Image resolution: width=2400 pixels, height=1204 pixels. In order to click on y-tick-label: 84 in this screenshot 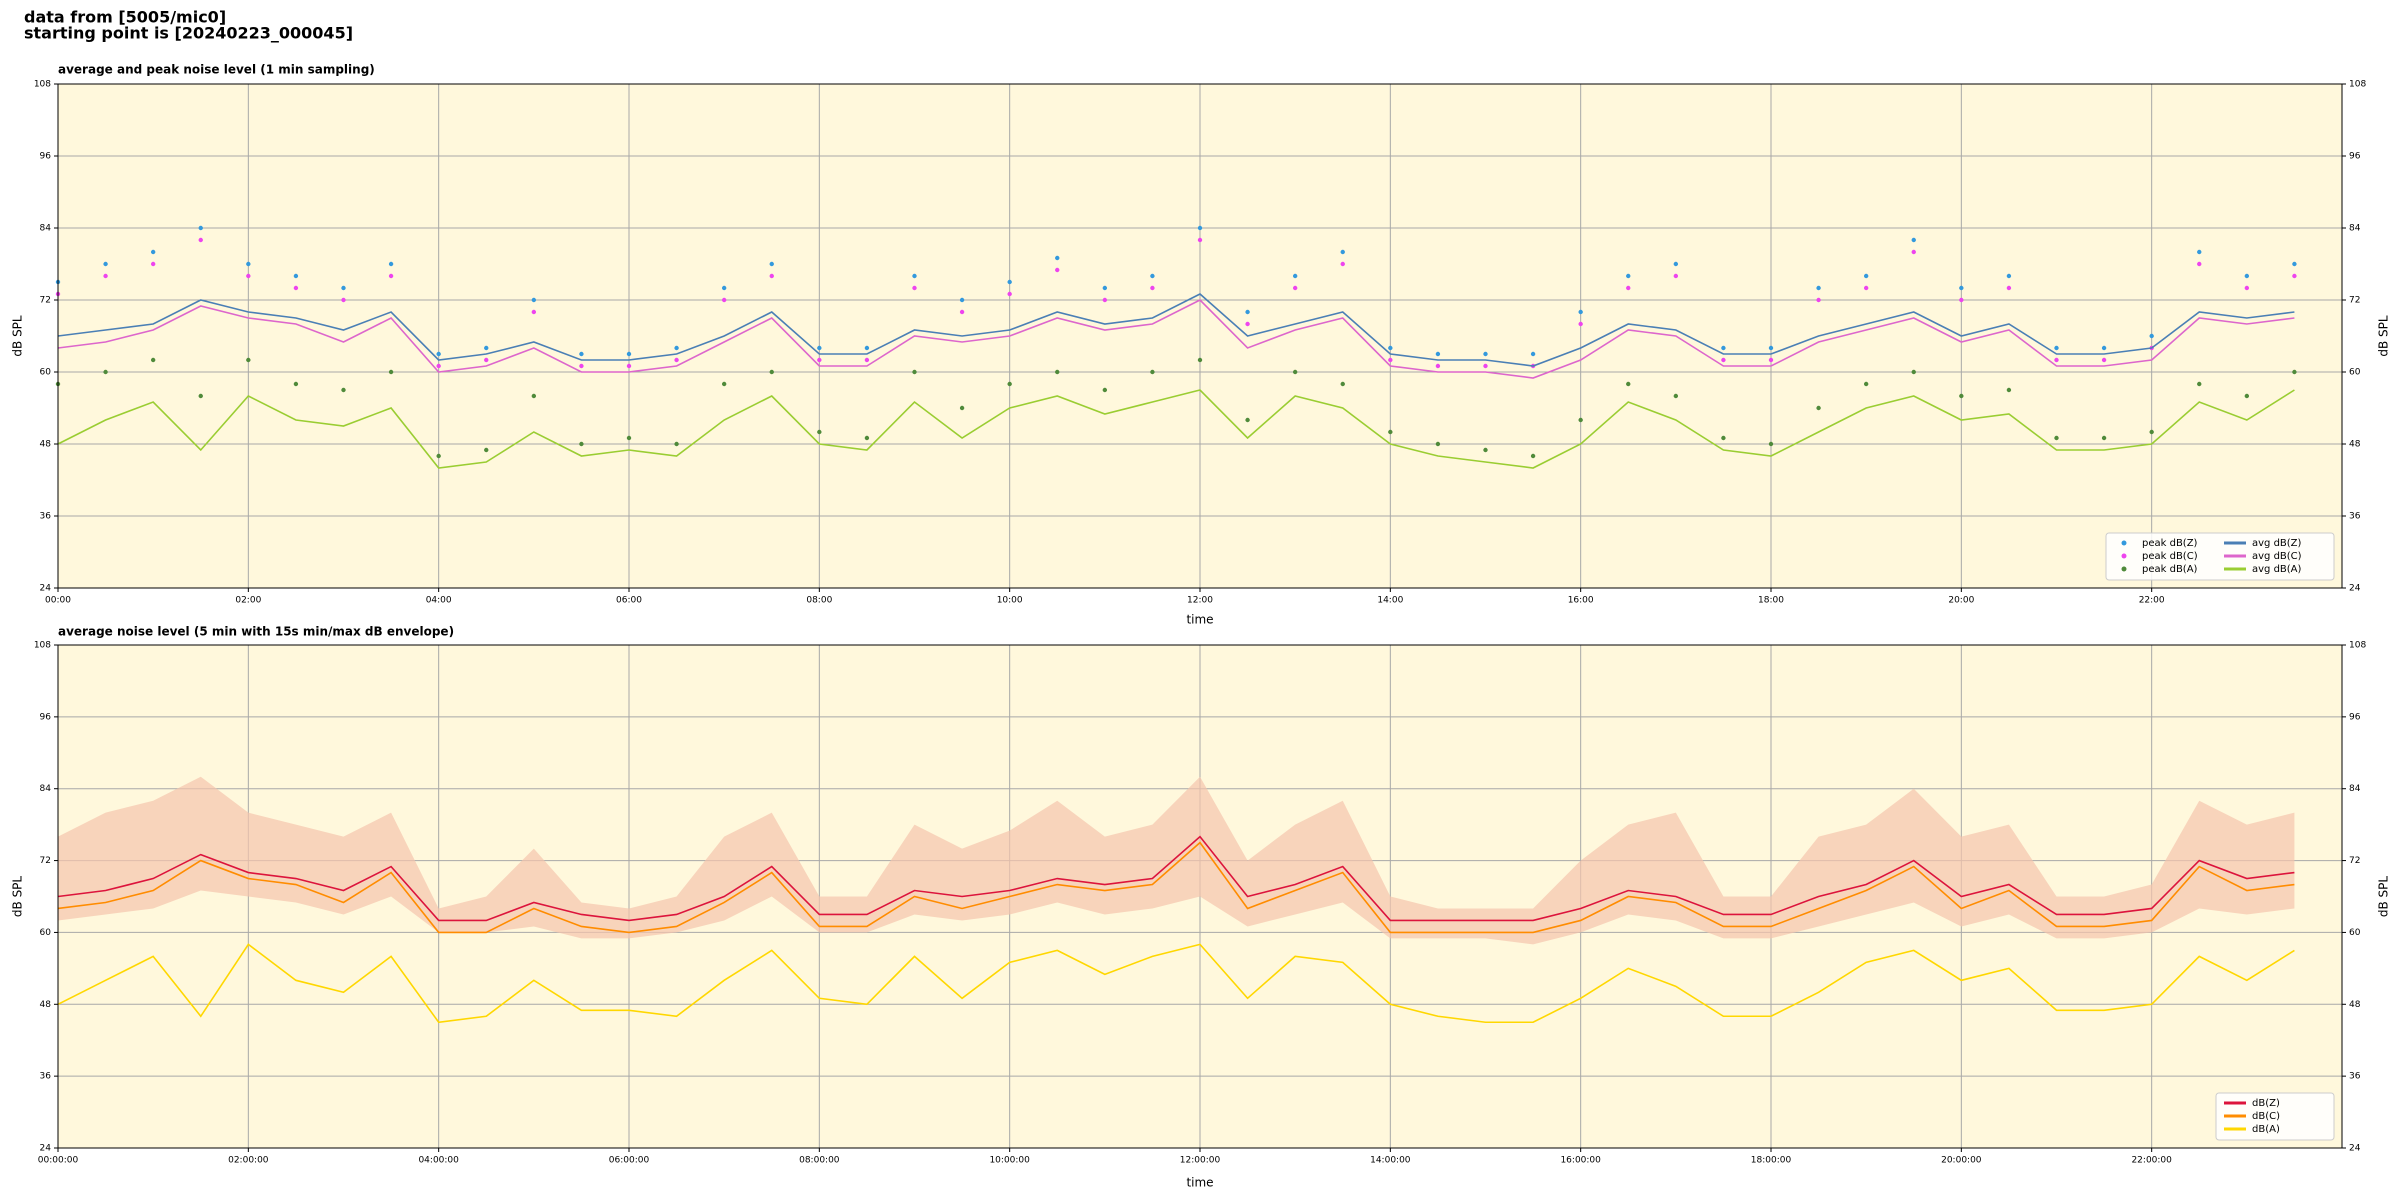, I will do `click(46, 789)`.